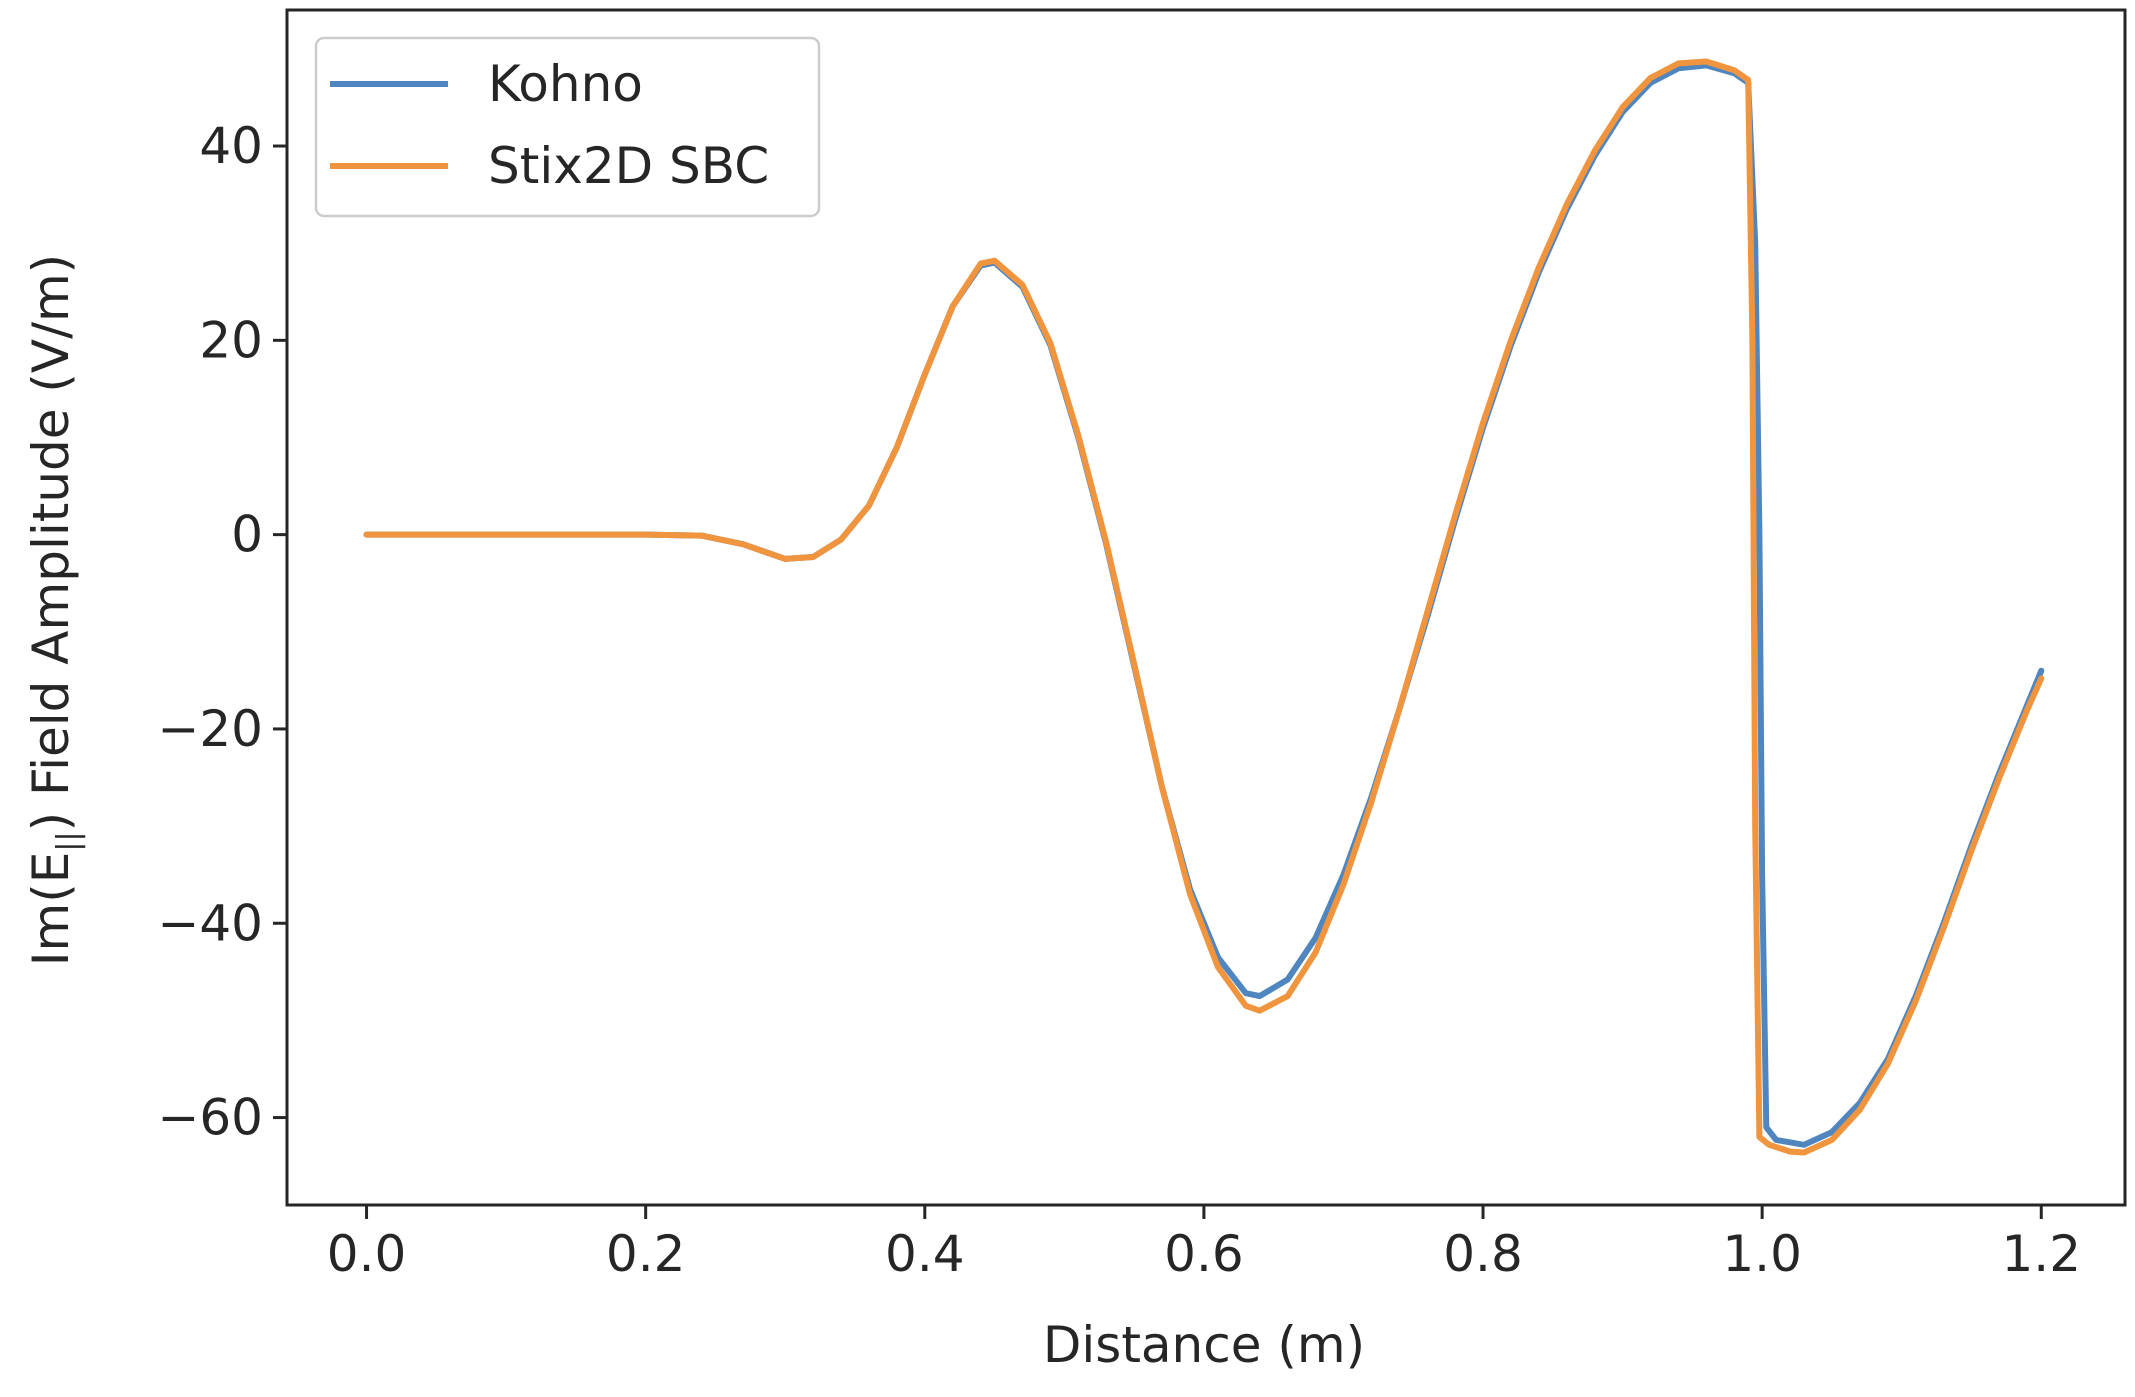 This screenshot has width=2135, height=1397. Describe the element at coordinates (68, 841) in the screenshot. I see `y-axis-label-subscript: ||` at that location.